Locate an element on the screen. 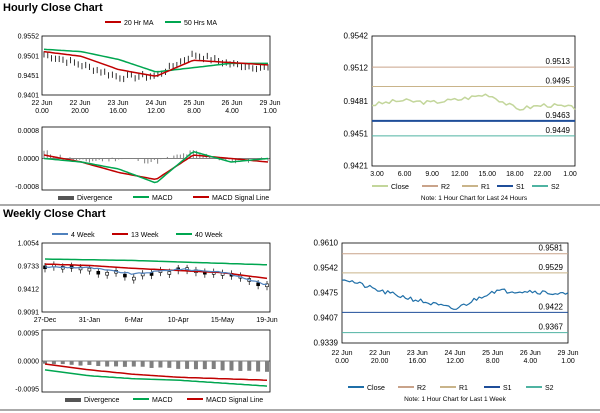 This screenshot has width=600, height=413. y-tick-label: 1.0054 is located at coordinates (29, 244).